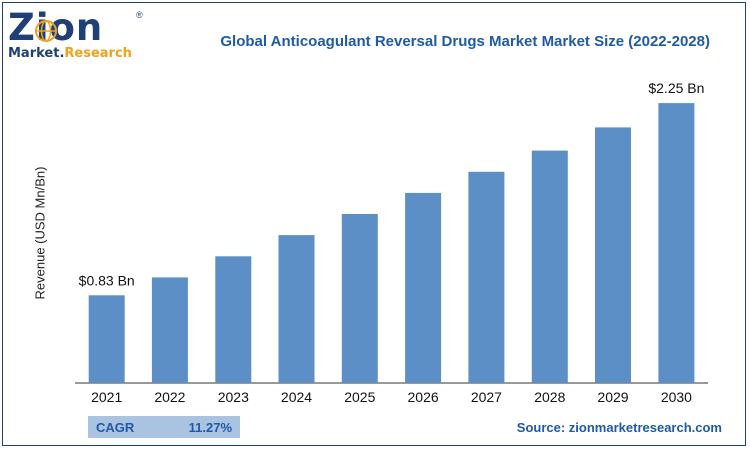  I want to click on zion-logo: Zion ® Market.Research, so click(88, 38).